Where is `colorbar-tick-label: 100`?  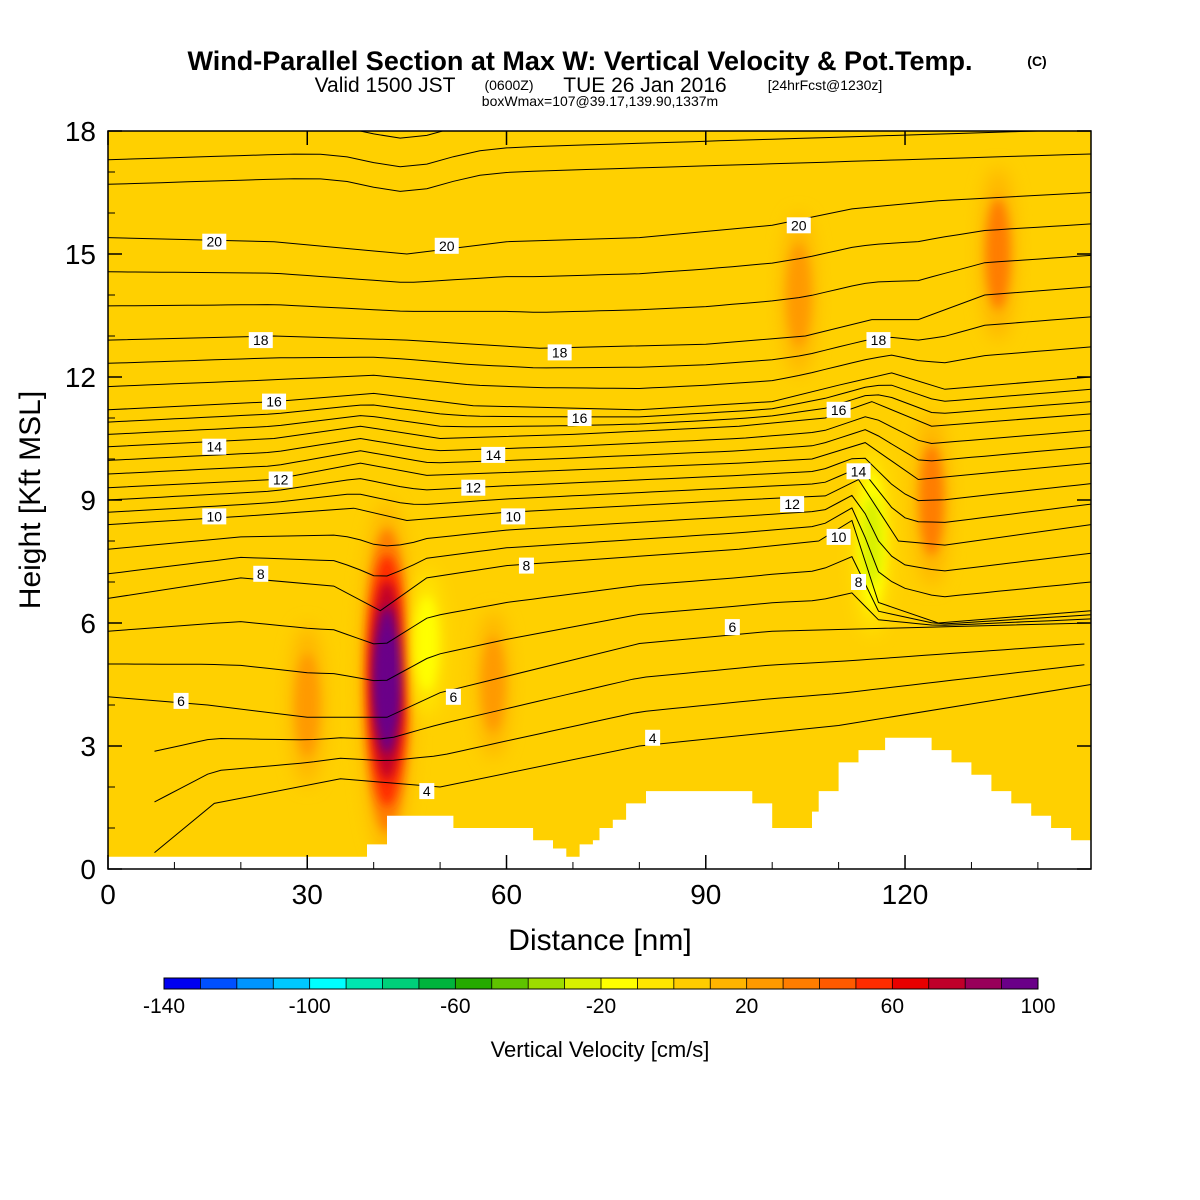
colorbar-tick-label: 100 is located at coordinates (1037, 1006).